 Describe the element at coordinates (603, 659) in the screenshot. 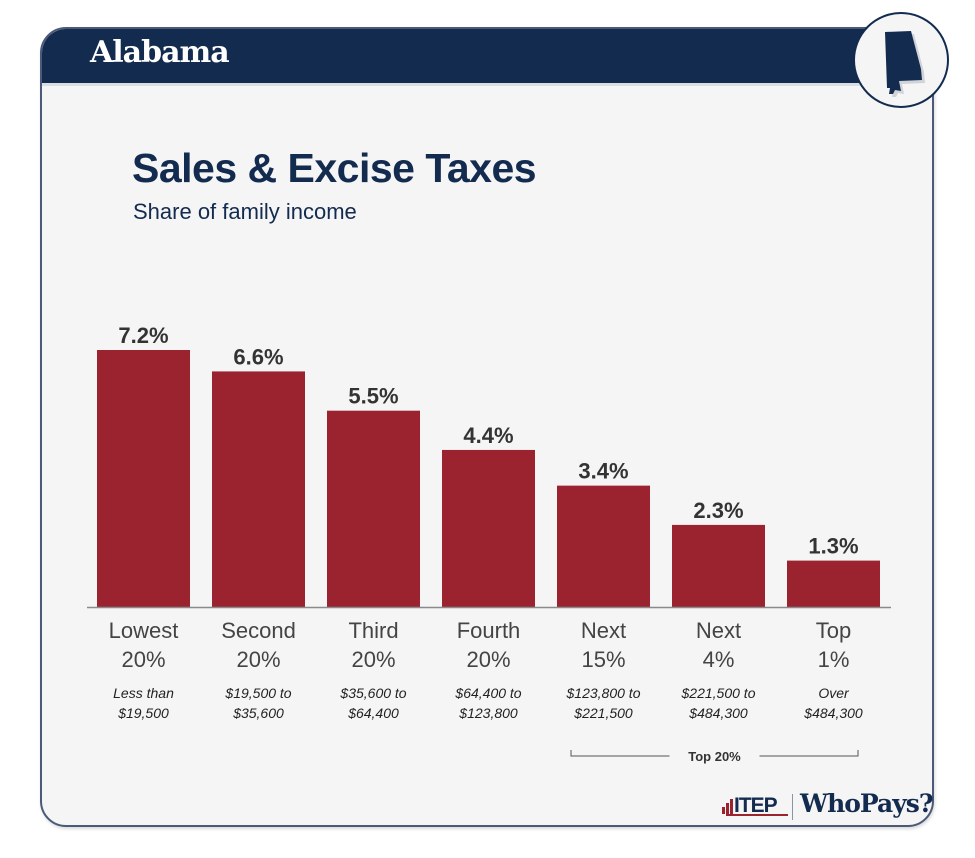

I see `category-label: 15%` at that location.